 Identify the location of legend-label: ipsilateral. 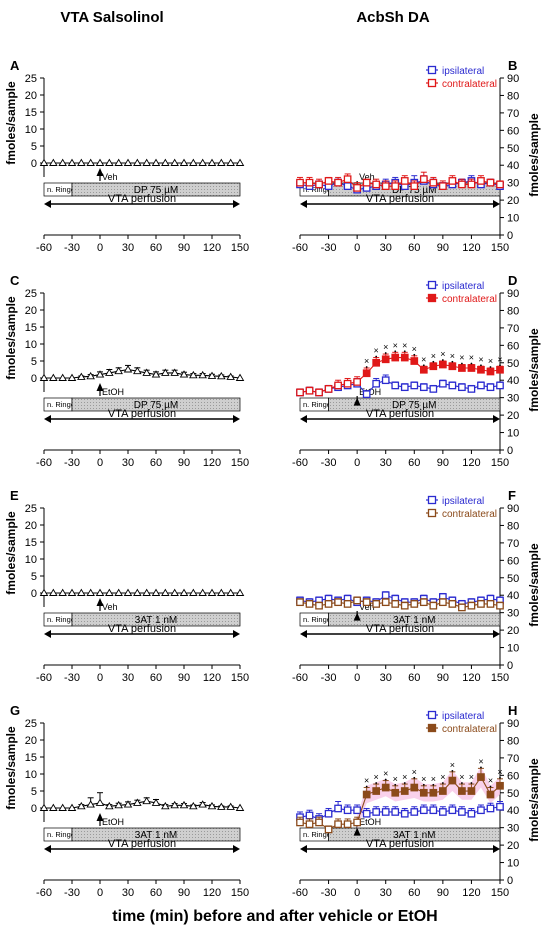
(463, 716).